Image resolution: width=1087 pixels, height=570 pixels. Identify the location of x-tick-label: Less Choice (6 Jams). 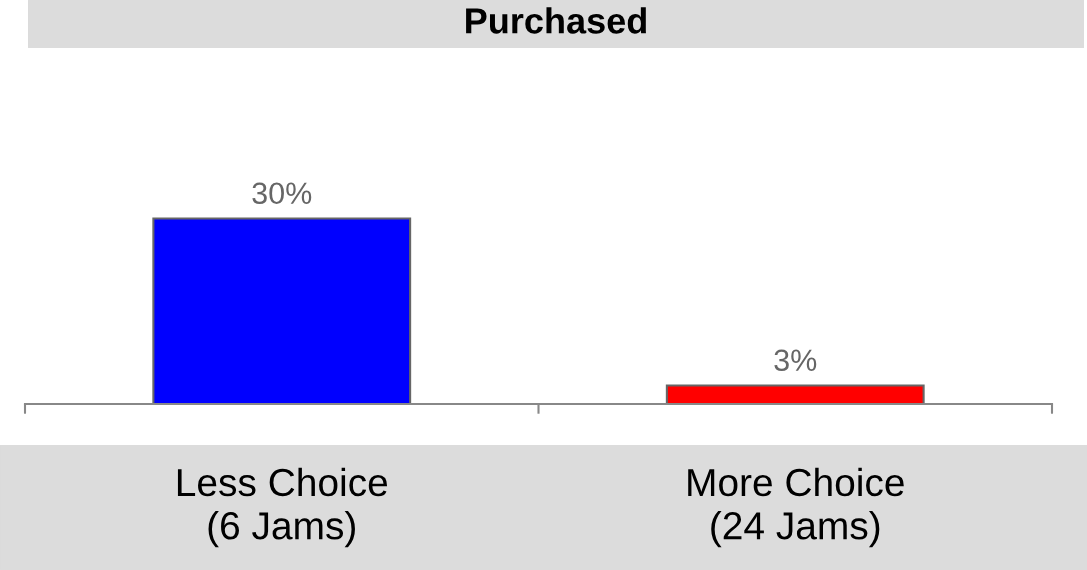
(282, 507).